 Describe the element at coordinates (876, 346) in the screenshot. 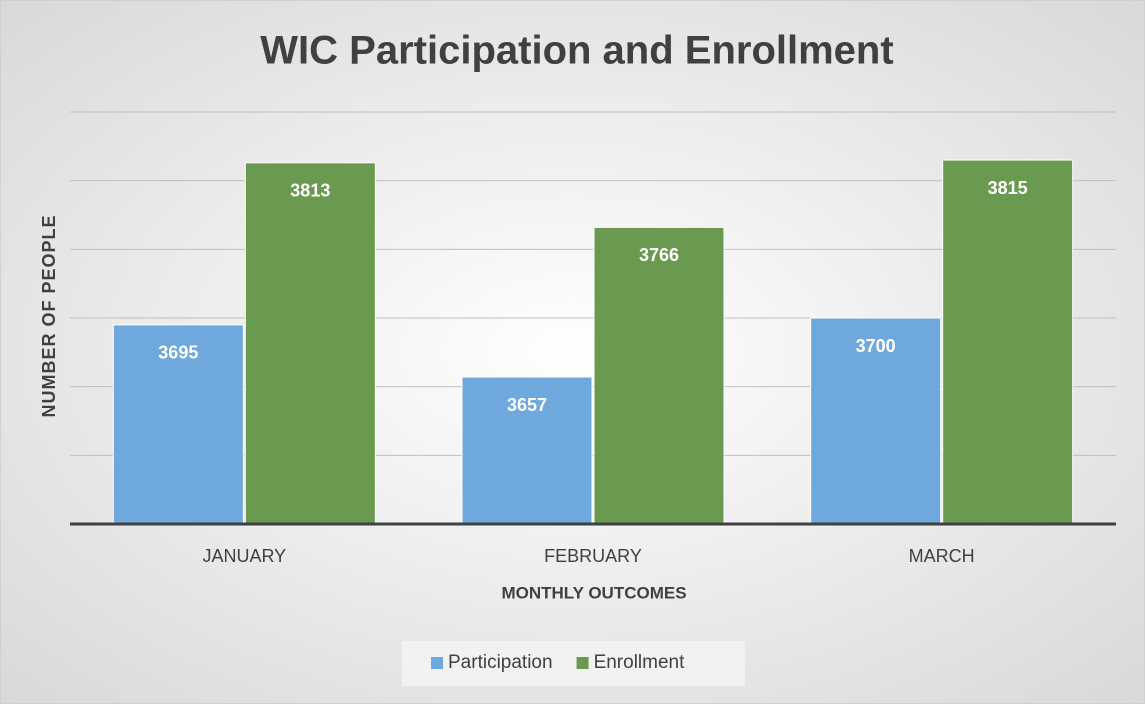

I see `data-label: 3700` at that location.